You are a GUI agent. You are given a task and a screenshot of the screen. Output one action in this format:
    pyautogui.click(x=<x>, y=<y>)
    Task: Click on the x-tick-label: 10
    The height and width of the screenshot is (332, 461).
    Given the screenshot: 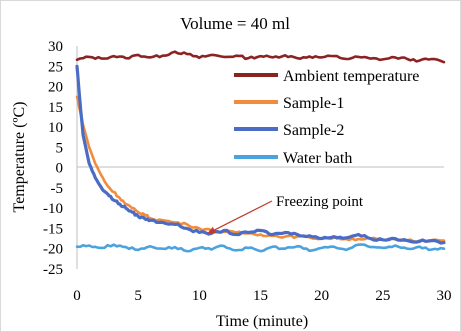 What is the action you would take?
    pyautogui.click(x=199, y=296)
    